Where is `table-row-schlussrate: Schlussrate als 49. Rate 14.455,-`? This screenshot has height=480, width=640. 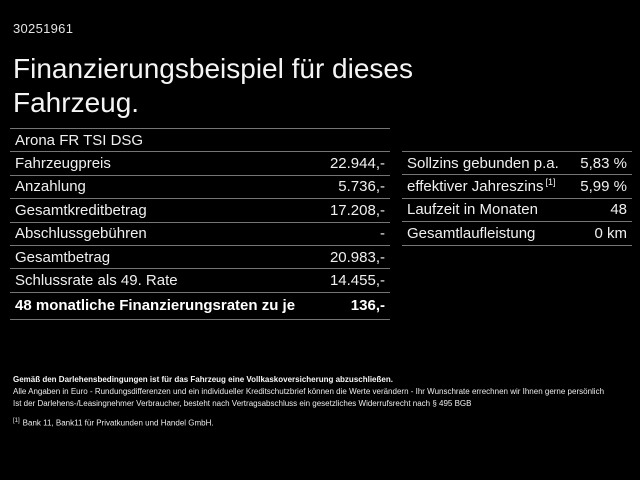 table-row-schlussrate: Schlussrate als 49. Rate 14.455,- is located at coordinates (200, 279).